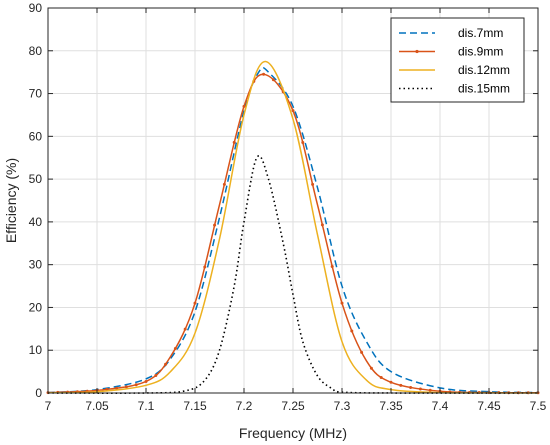  I want to click on legend-label: dis.9mm, so click(480, 52).